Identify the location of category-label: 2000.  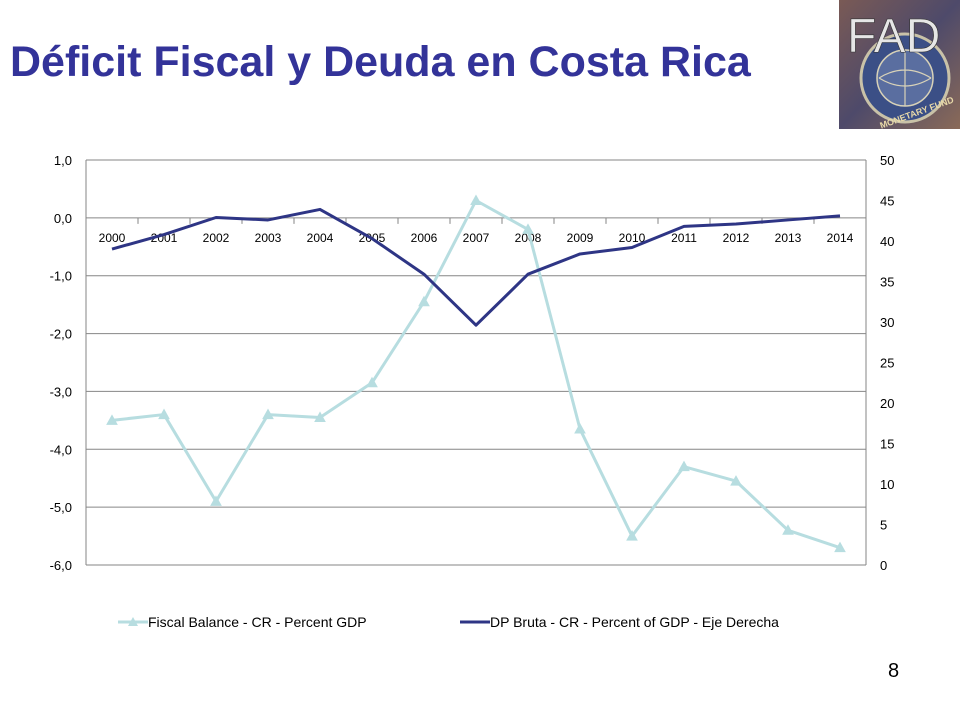
(112, 238).